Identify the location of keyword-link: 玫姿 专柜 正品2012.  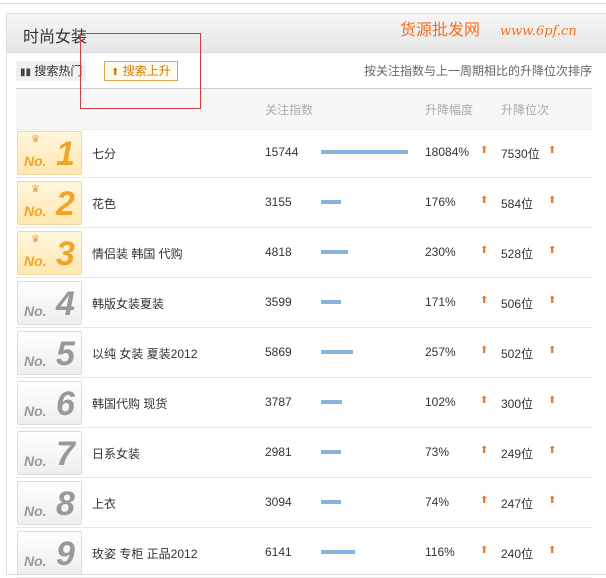
(145, 554).